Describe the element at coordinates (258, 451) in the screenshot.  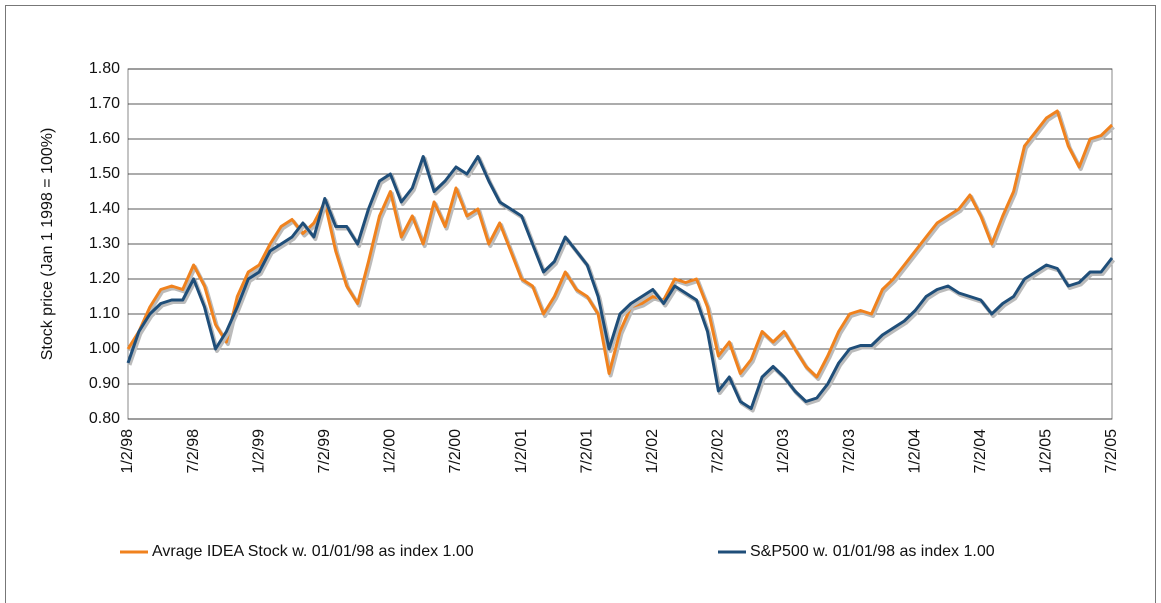
I see `x-tick-label: 1/2/99` at that location.